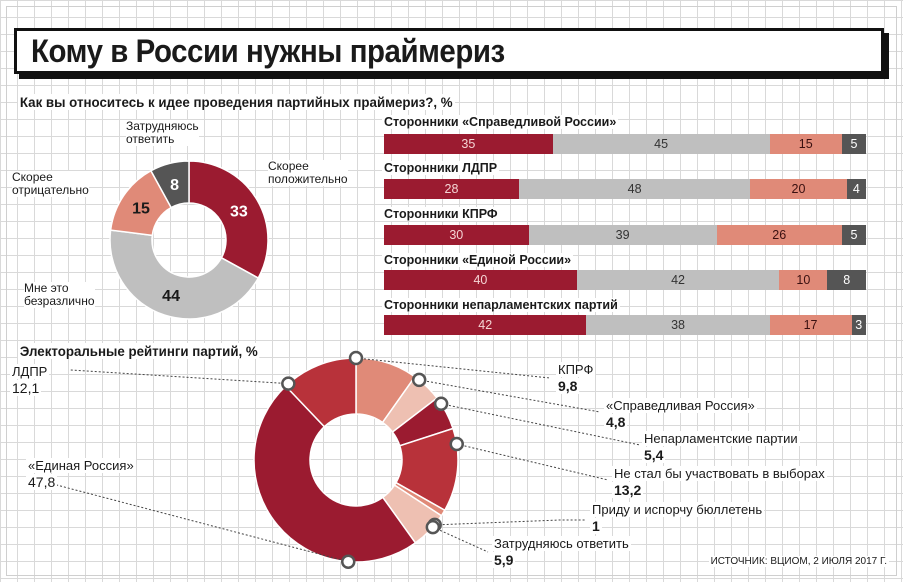  I want to click on attitude-slice-positive, so click(228, 220).